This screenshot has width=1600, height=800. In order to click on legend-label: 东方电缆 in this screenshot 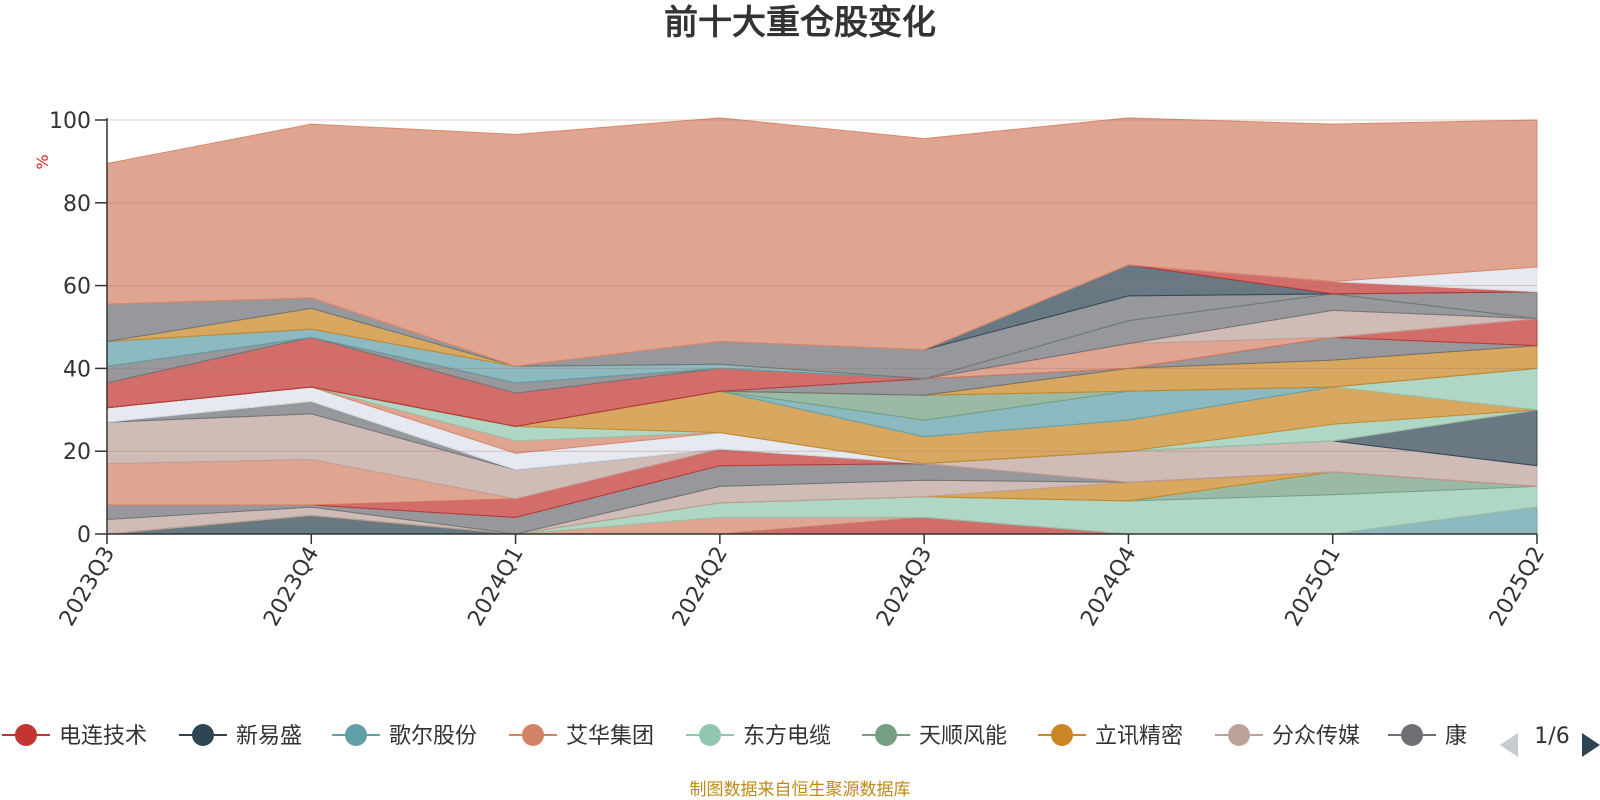, I will do `click(787, 736)`.